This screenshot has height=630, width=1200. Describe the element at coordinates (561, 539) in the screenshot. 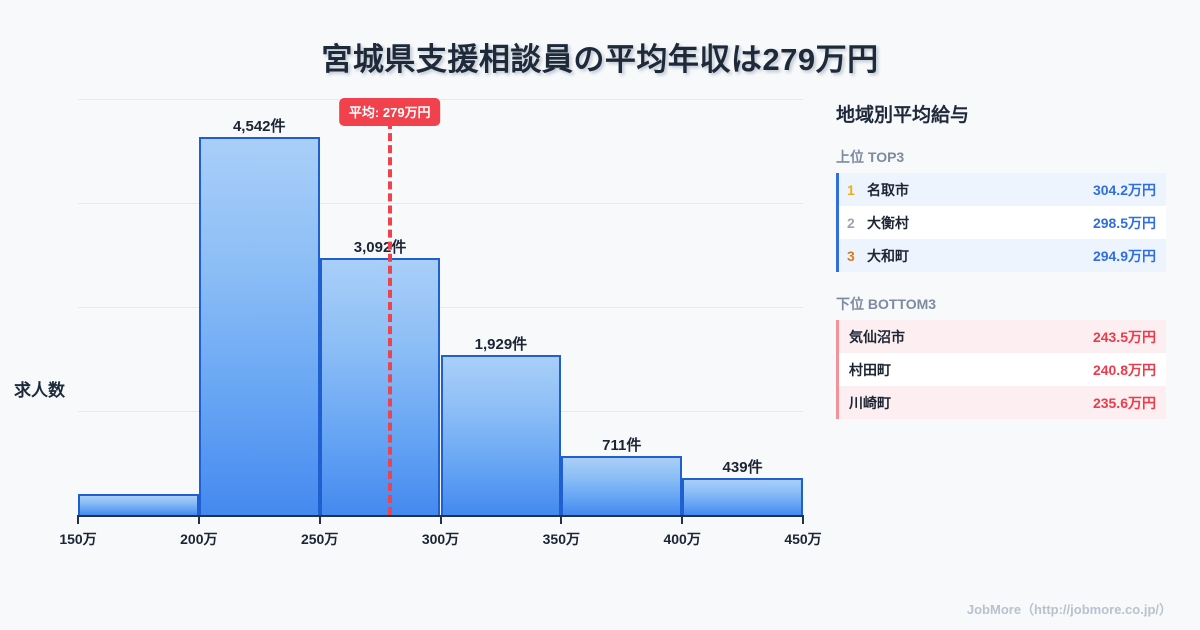

I see `x-axis-tick-label: 350万` at that location.